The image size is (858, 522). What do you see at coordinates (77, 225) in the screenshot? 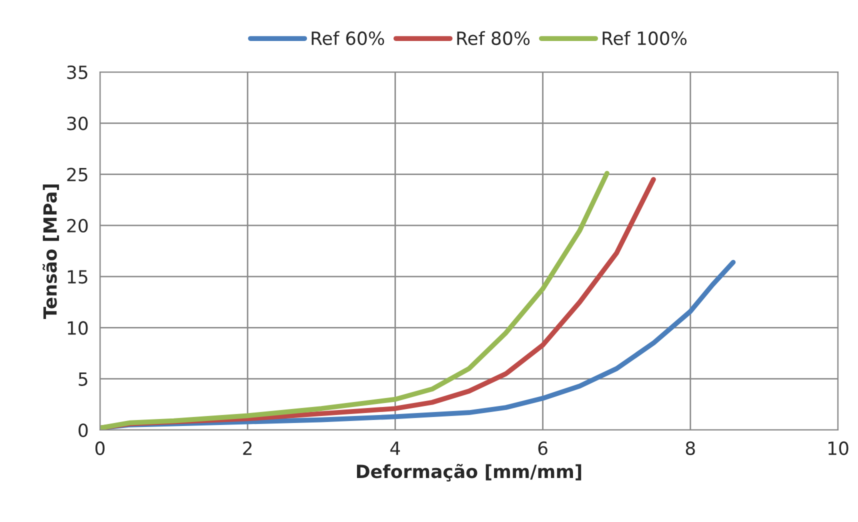
I see `y-tick-label: 20` at bounding box center [77, 225].